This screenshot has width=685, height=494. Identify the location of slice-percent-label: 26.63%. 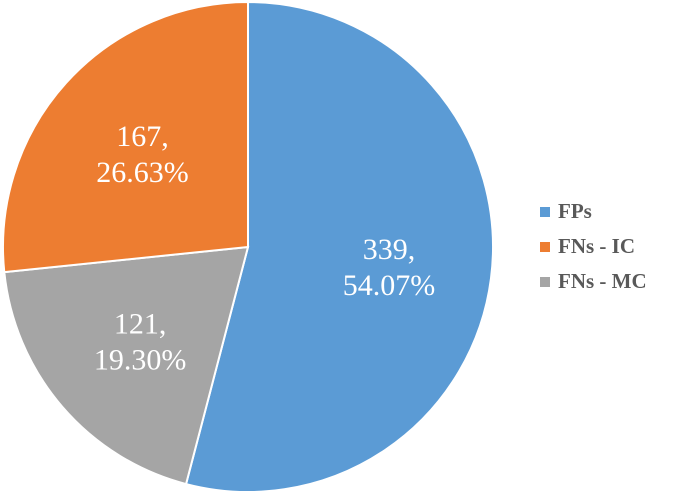
(142, 172).